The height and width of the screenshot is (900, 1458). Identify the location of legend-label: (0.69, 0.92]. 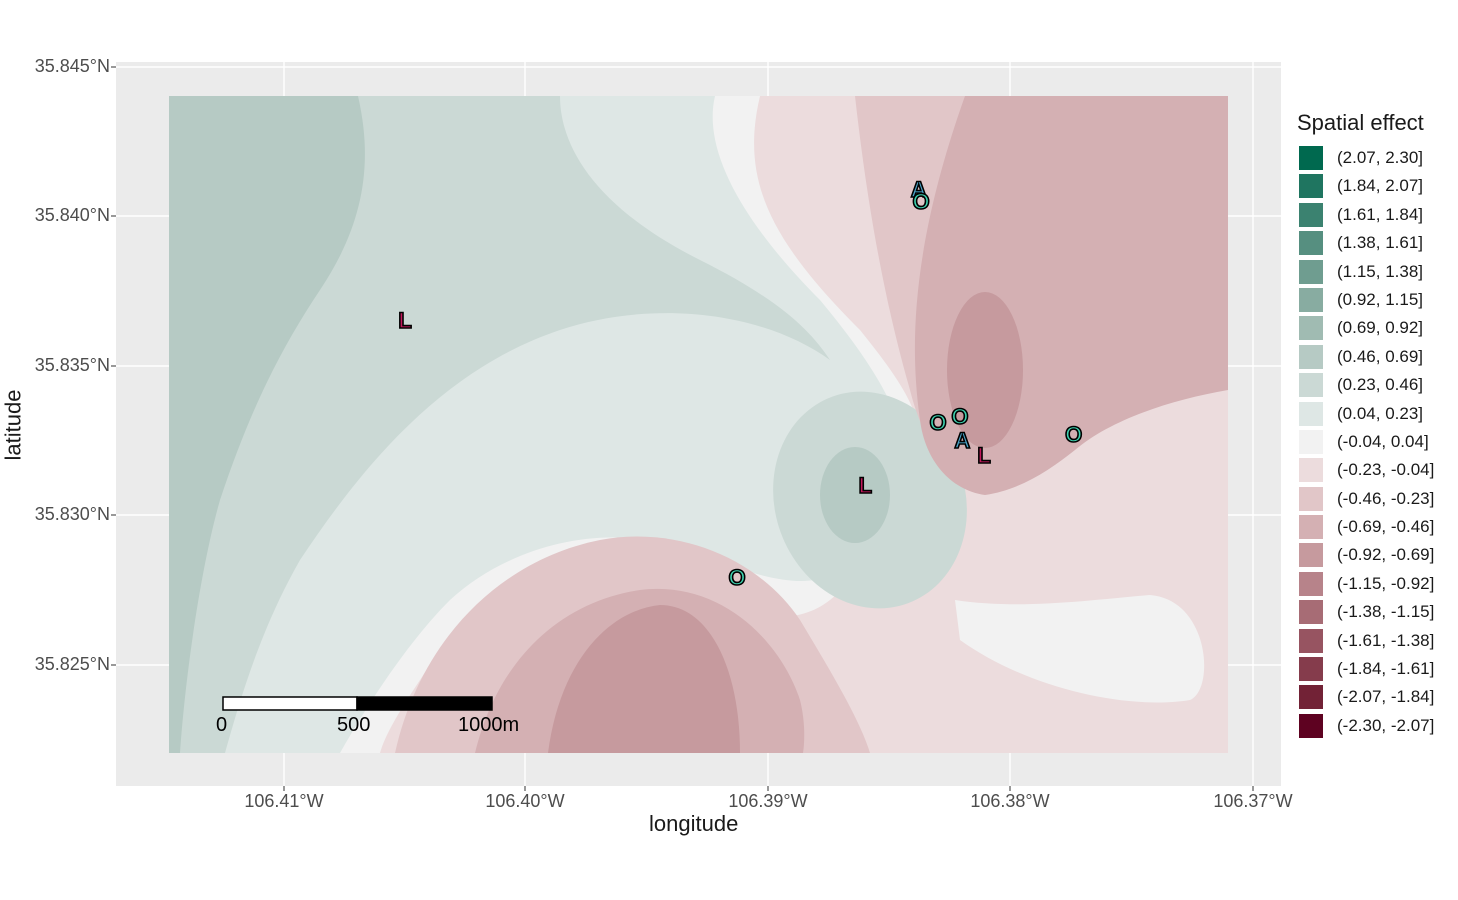
(1380, 328).